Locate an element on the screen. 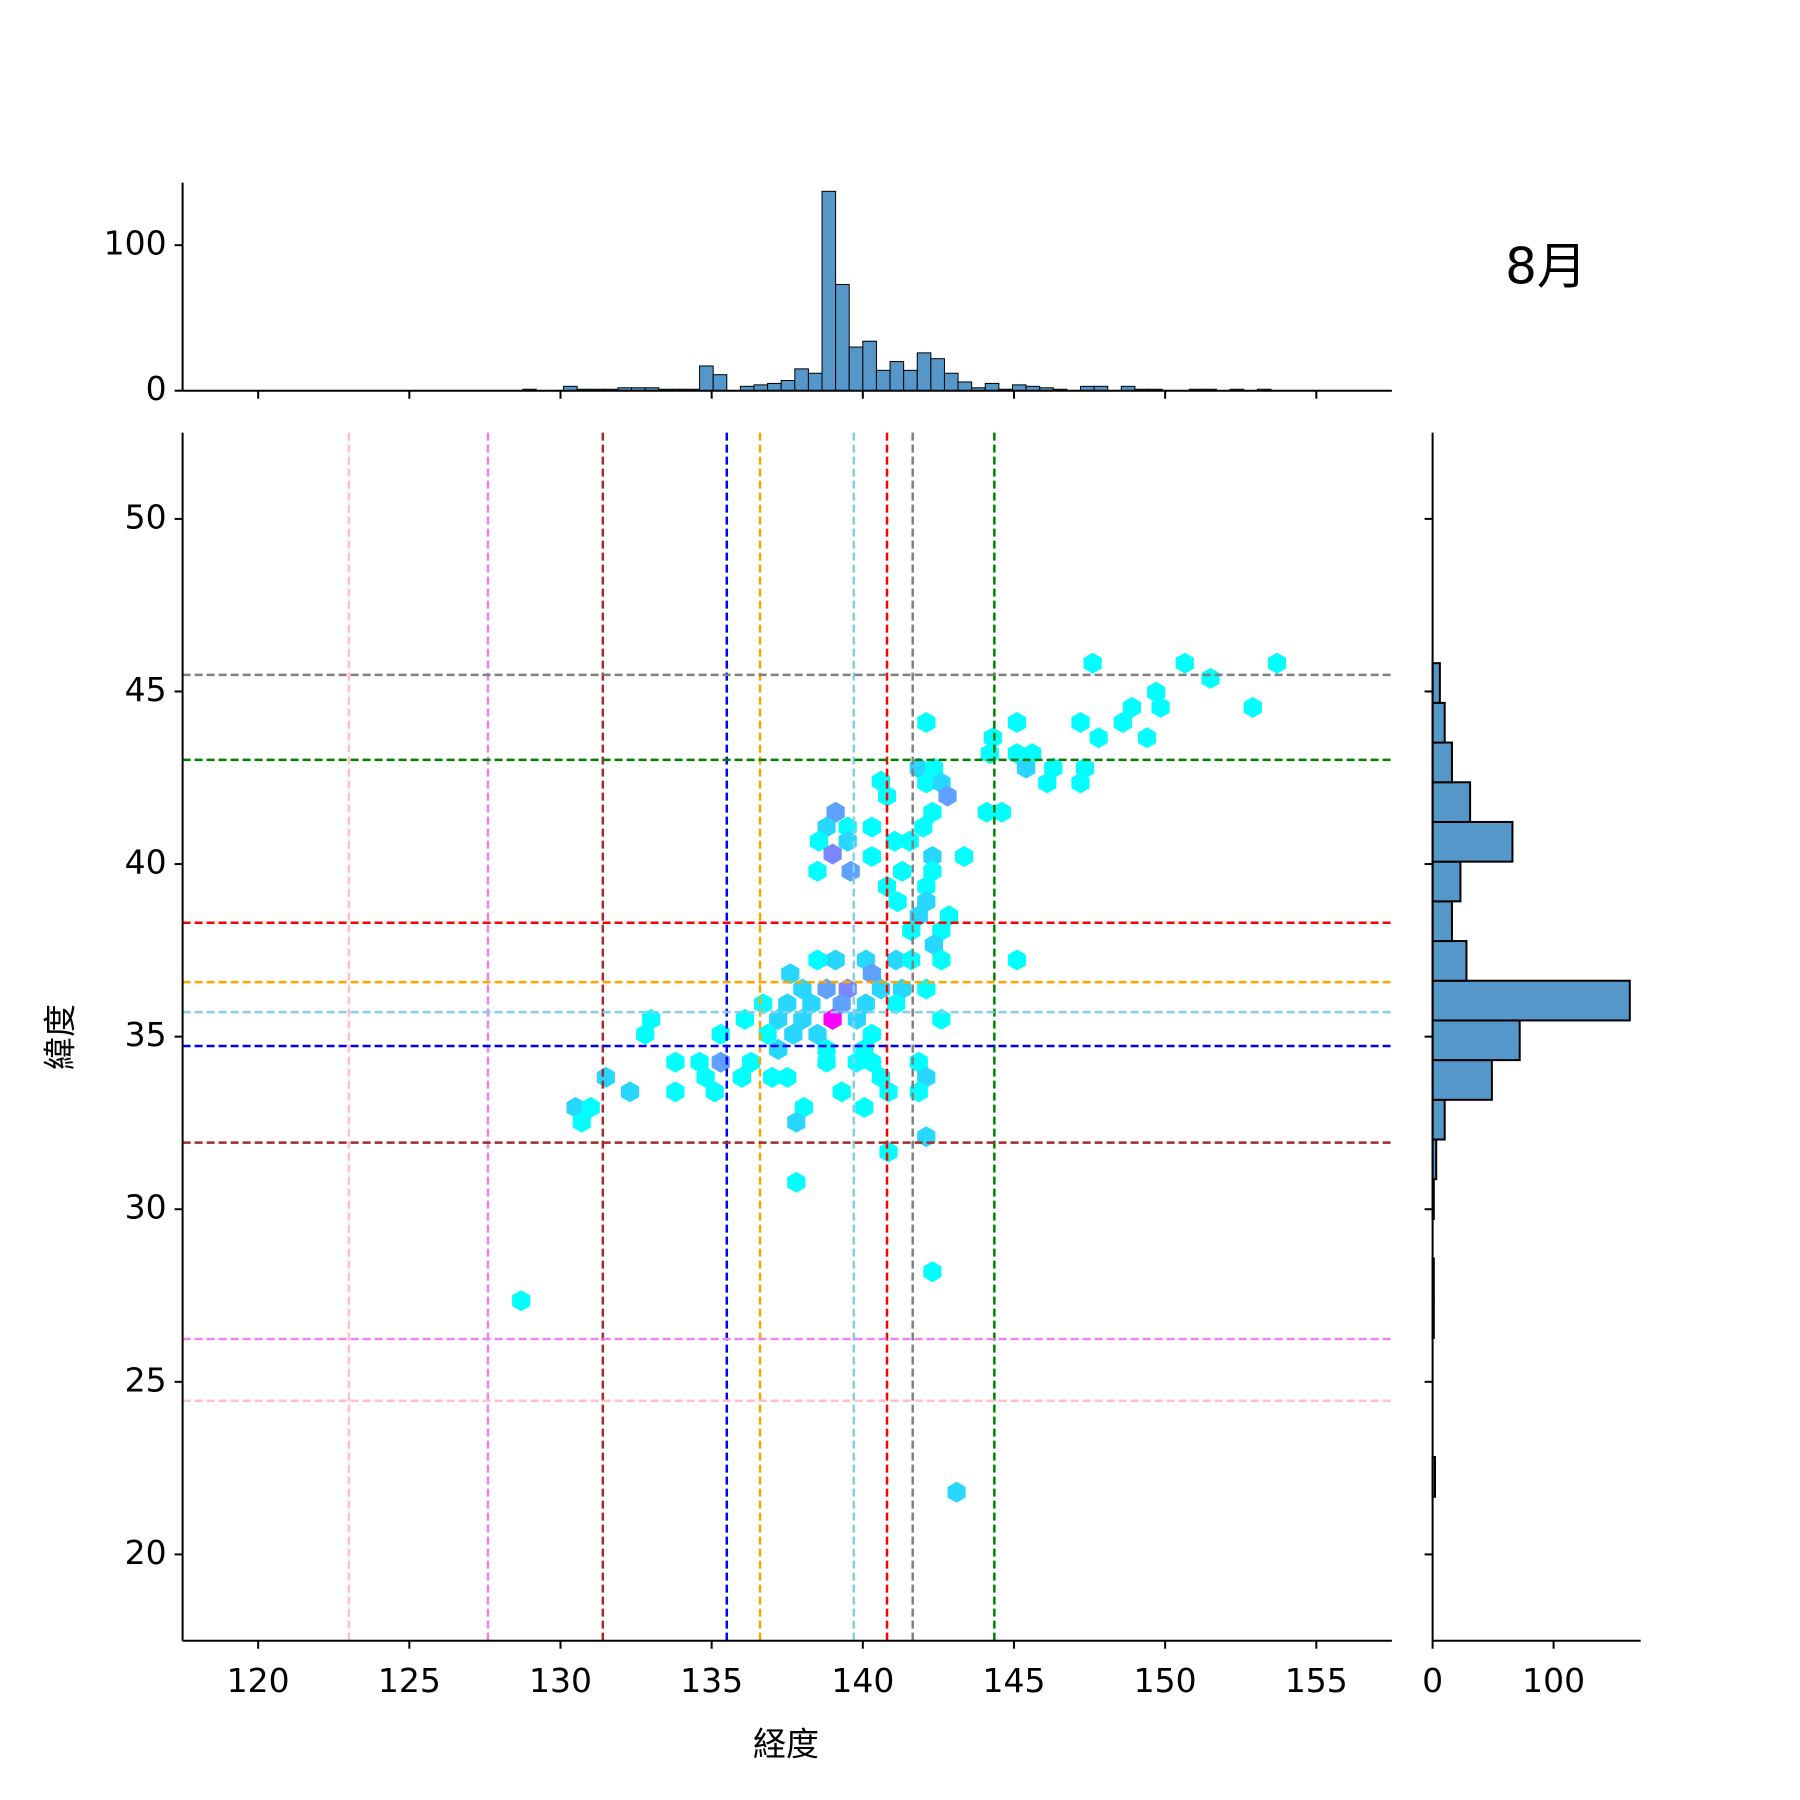 This screenshot has width=1800, height=1800. y-tick-label: 20 is located at coordinates (146, 1552).